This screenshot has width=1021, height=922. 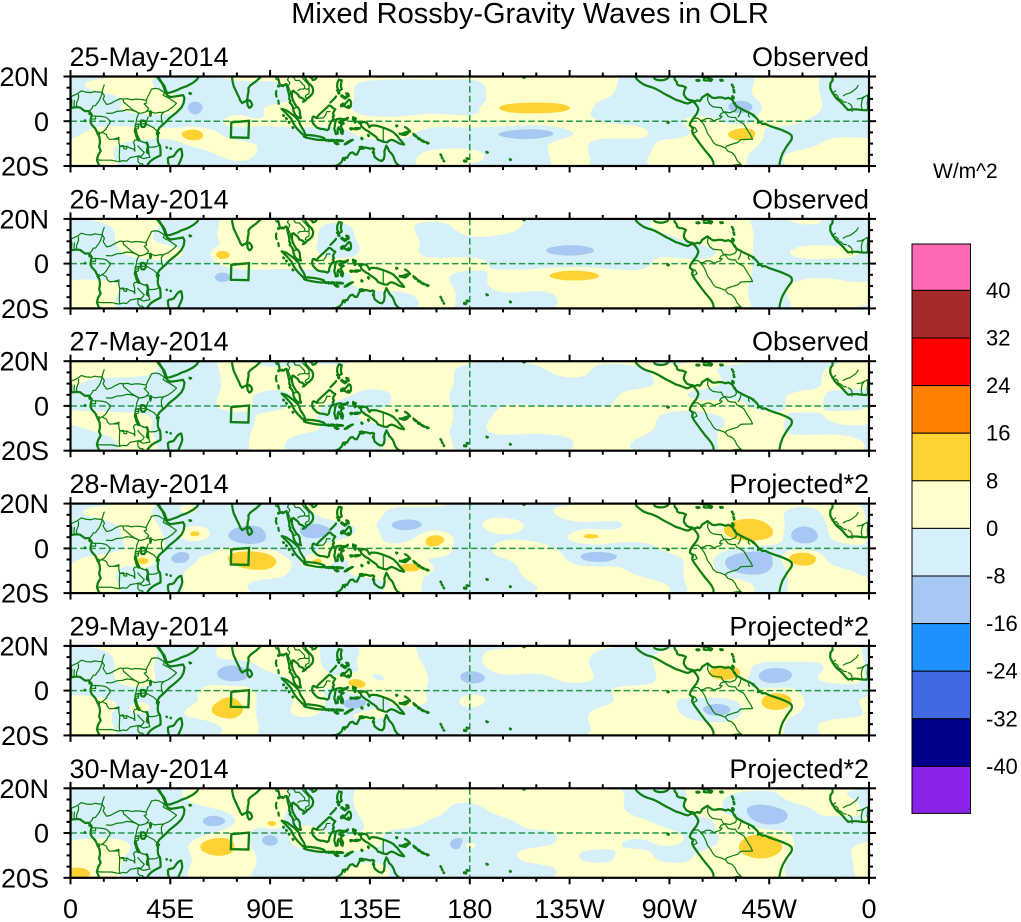 I want to click on svg-text: 27-May-2014, so click(x=149, y=342).